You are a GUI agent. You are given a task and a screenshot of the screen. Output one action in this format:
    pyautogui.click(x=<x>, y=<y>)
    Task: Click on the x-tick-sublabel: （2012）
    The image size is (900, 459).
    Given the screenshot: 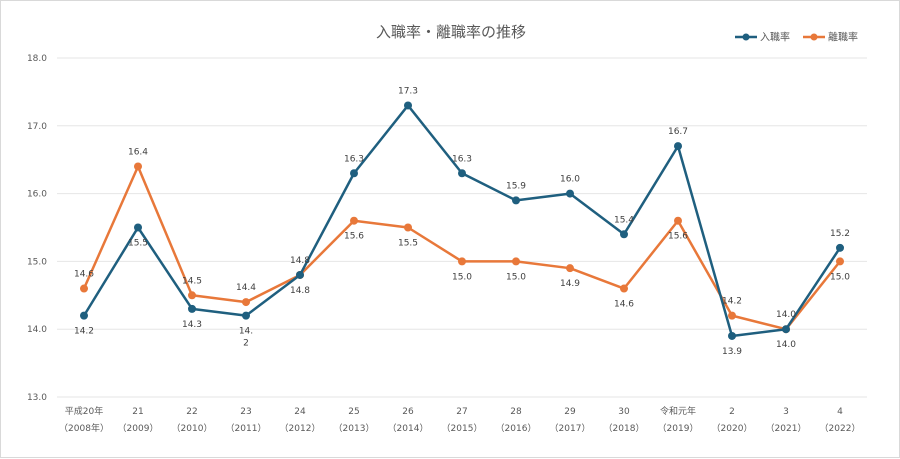 What is the action you would take?
    pyautogui.click(x=300, y=428)
    